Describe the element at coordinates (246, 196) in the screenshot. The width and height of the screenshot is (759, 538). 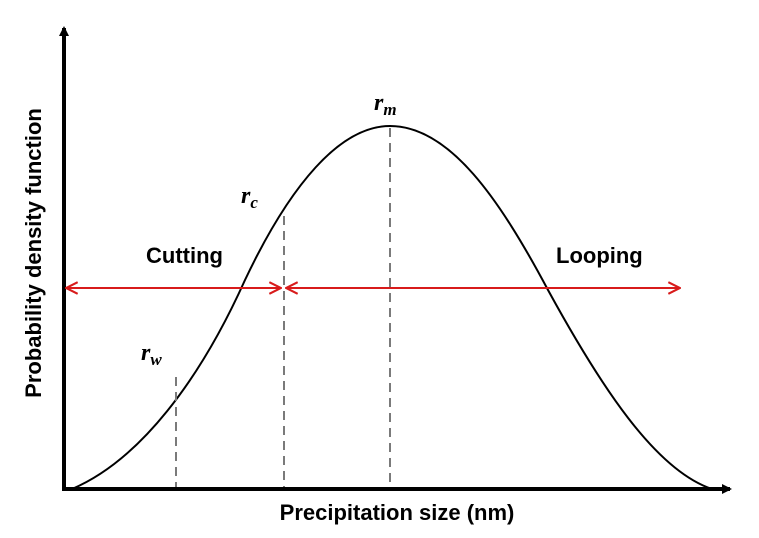
I see `rc-symbol: r` at that location.